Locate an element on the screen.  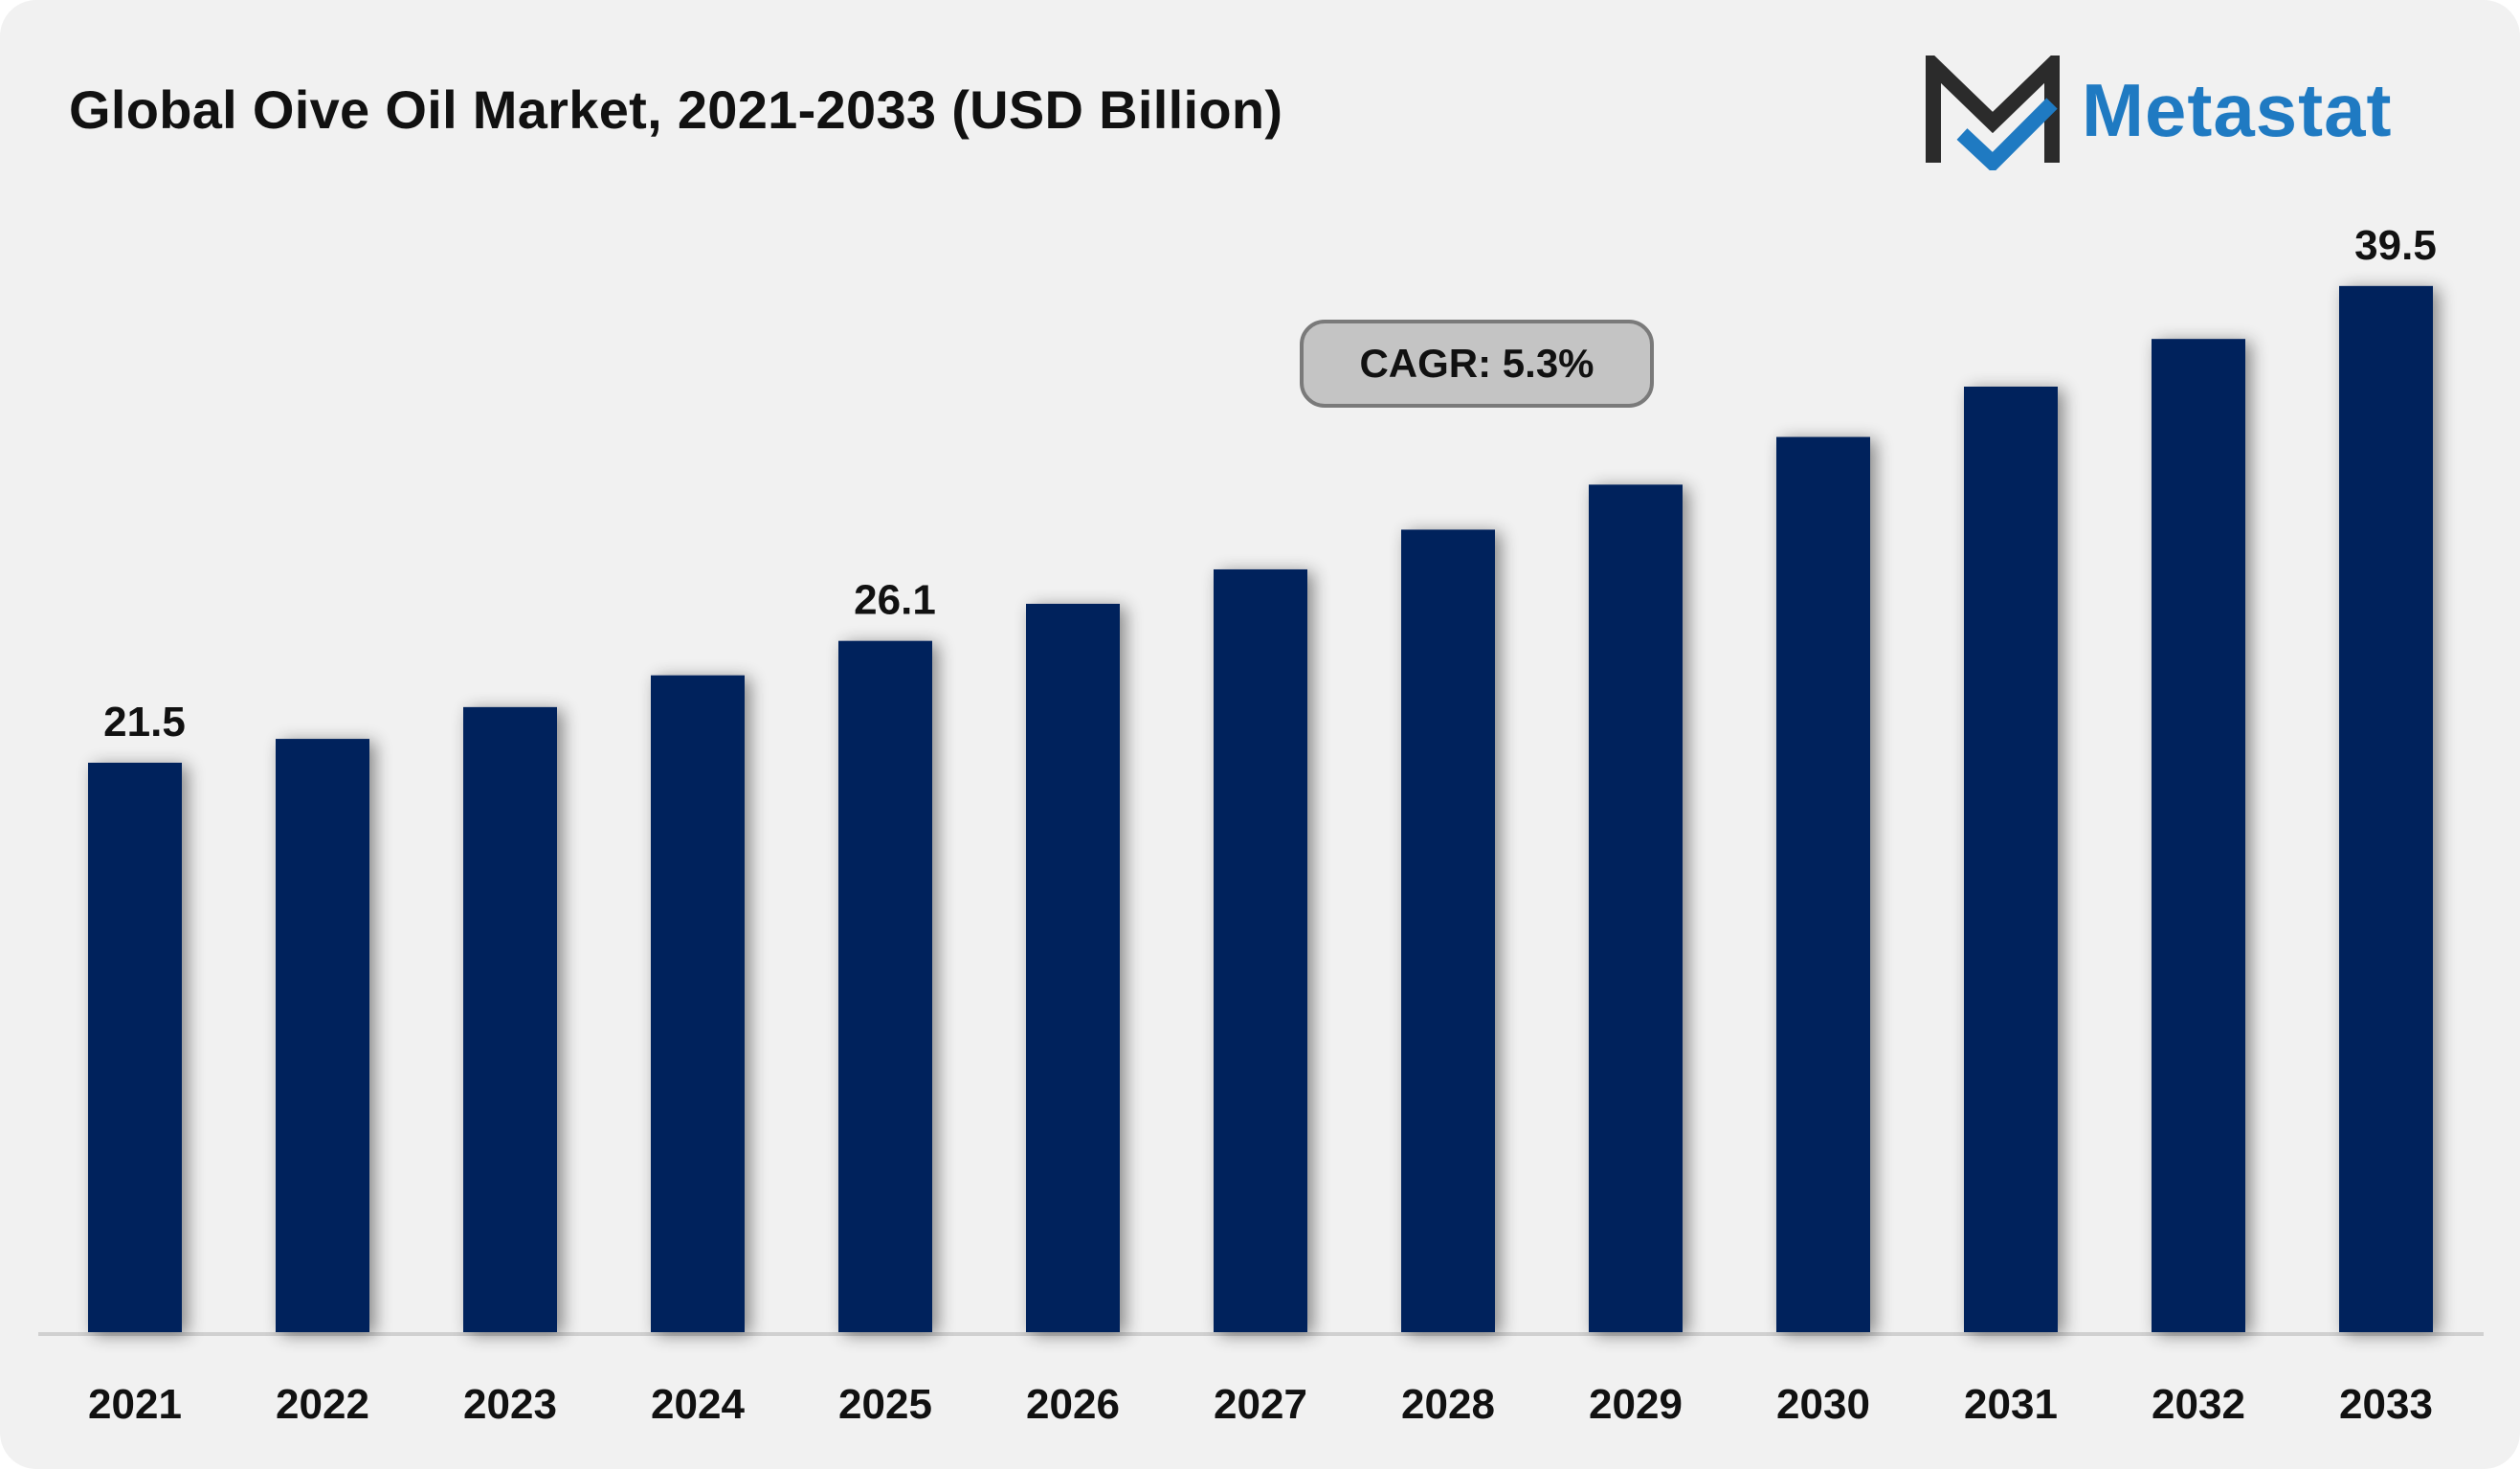
x-tick-label-2029: 2029 is located at coordinates (1636, 1404).